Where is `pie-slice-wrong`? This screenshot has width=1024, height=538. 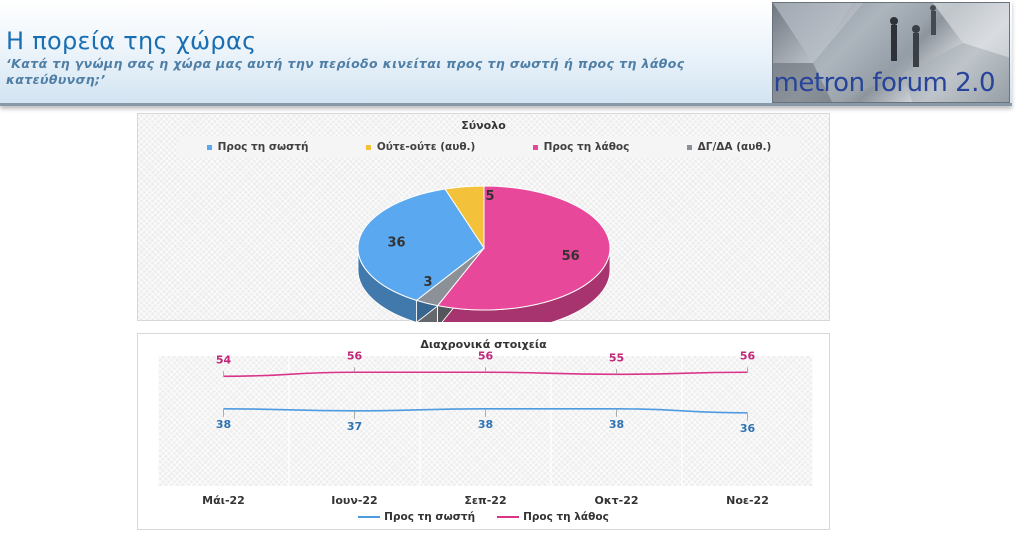 pie-slice-wrong is located at coordinates (523, 248).